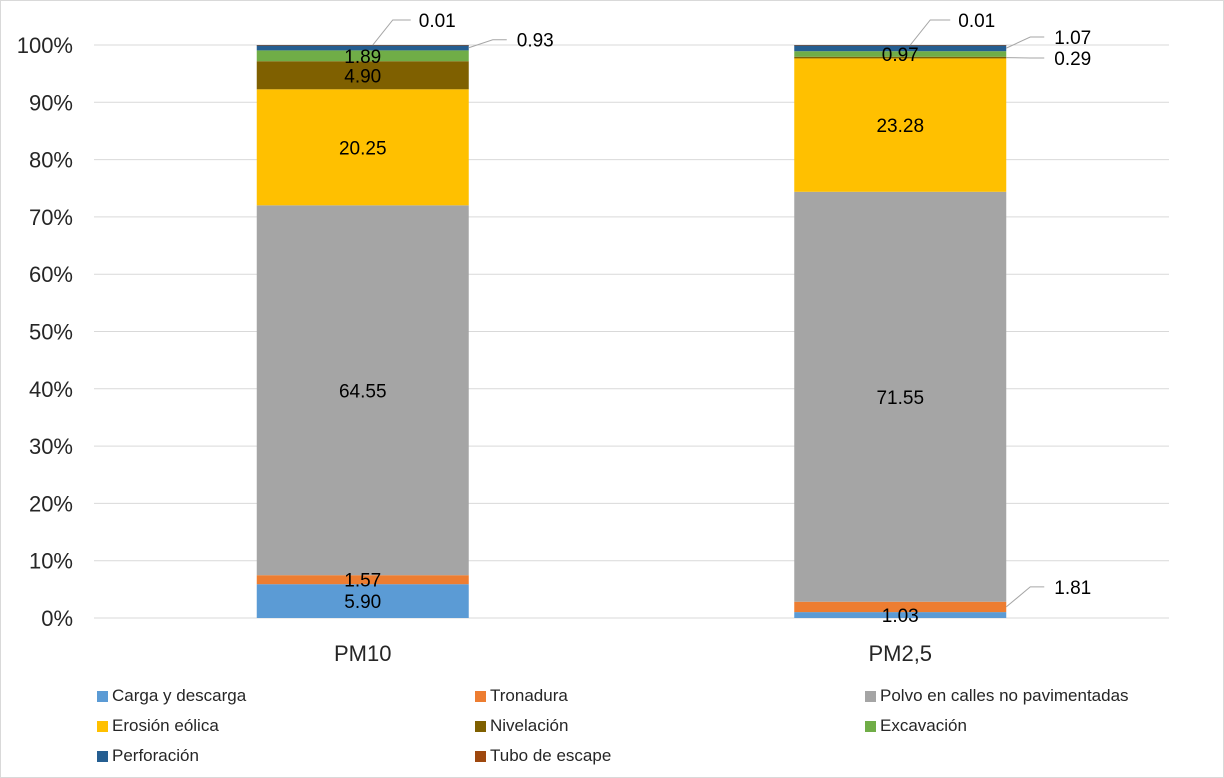 This screenshot has width=1224, height=778. What do you see at coordinates (51, 332) in the screenshot?
I see `y-tick-label: 50%` at bounding box center [51, 332].